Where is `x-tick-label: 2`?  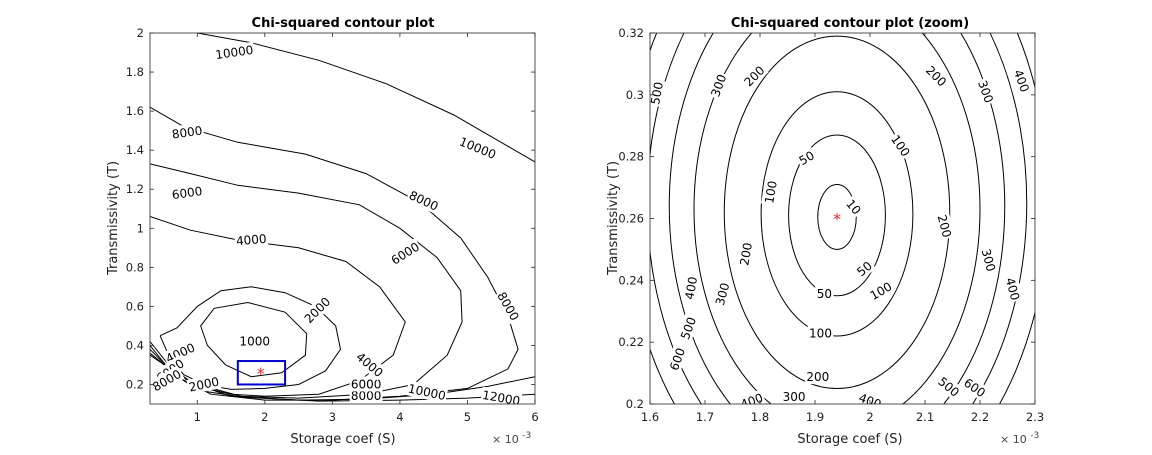
x-tick-label: 2 is located at coordinates (869, 417).